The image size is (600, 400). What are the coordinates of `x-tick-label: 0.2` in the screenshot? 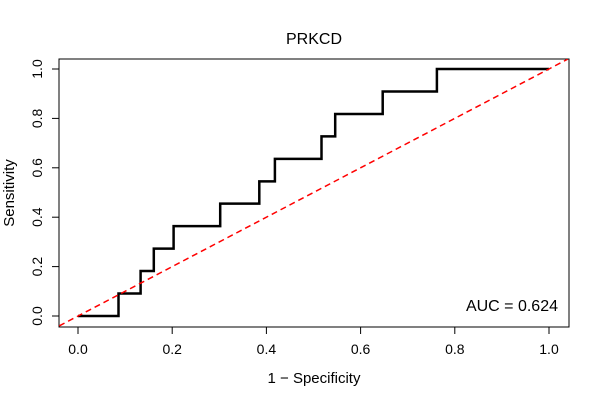 It's located at (172, 349).